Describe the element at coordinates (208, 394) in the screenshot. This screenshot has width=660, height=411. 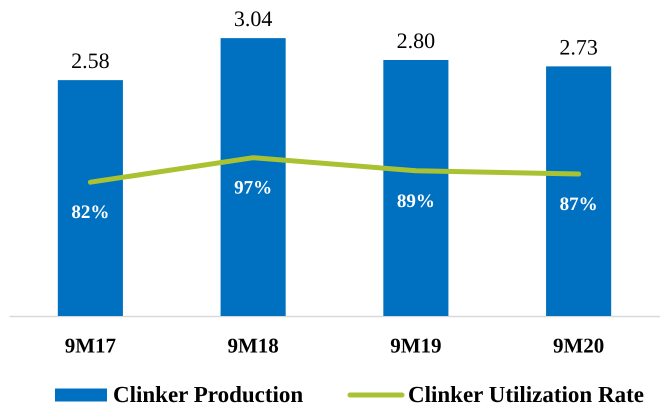
I see `legend-label: Clinker Production` at that location.